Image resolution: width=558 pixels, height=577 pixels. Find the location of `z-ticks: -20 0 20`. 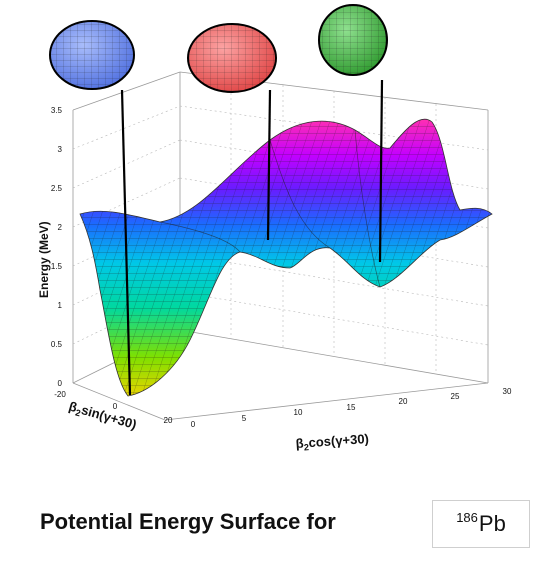

z-ticks: -20 0 20 is located at coordinates (113, 407).